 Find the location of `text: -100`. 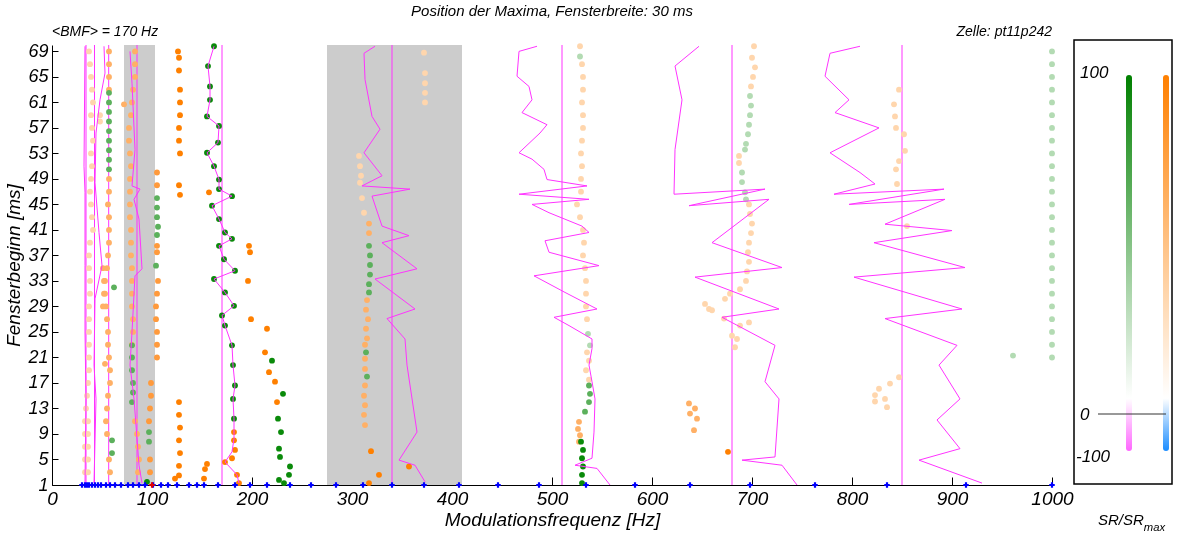

text: -100 is located at coordinates (1093, 456).